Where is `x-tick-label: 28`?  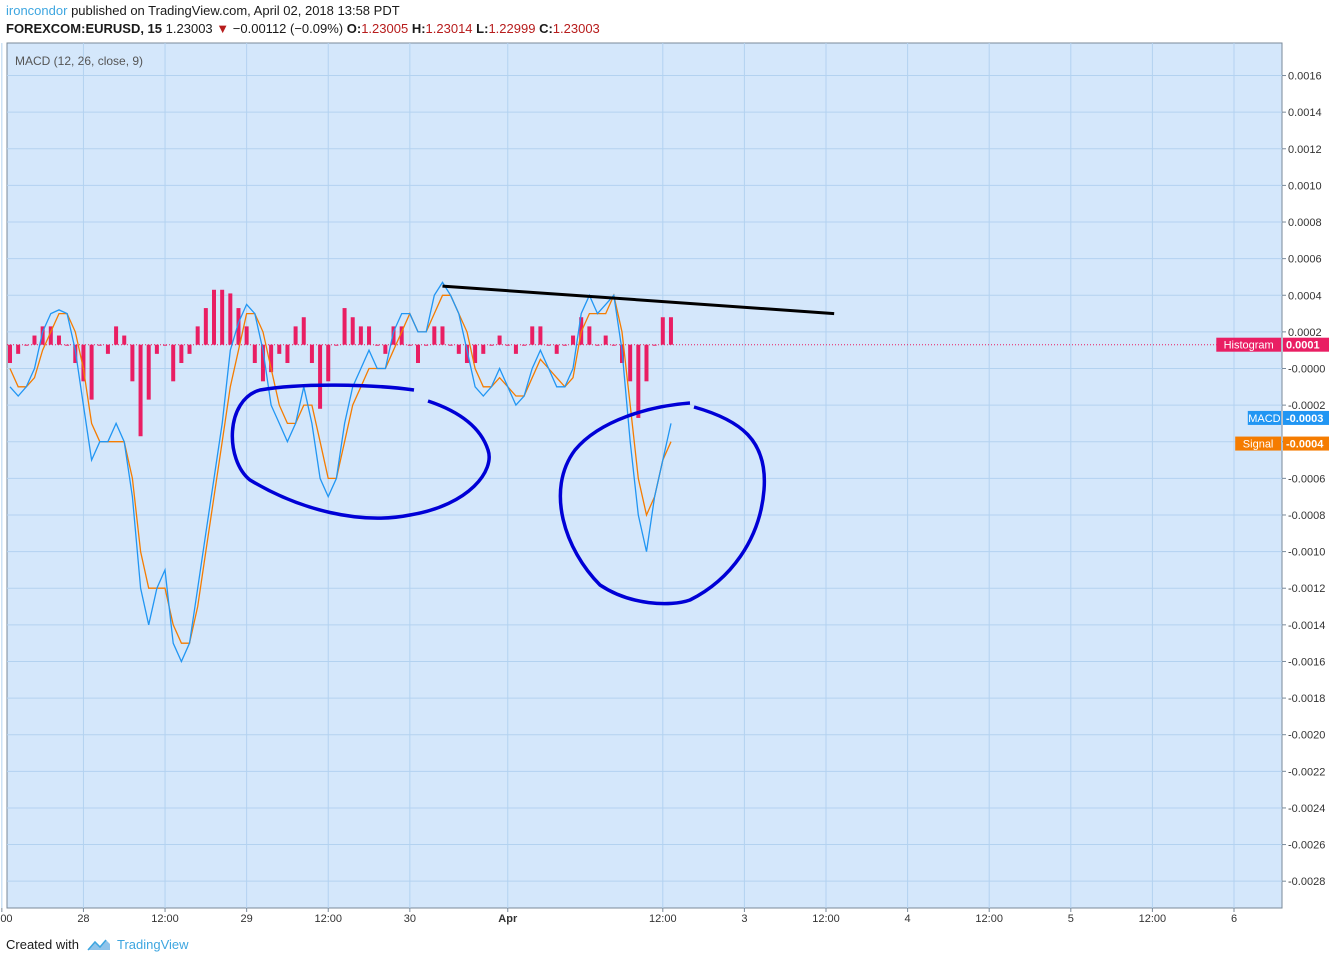
x-tick-label: 28 is located at coordinates (83, 919).